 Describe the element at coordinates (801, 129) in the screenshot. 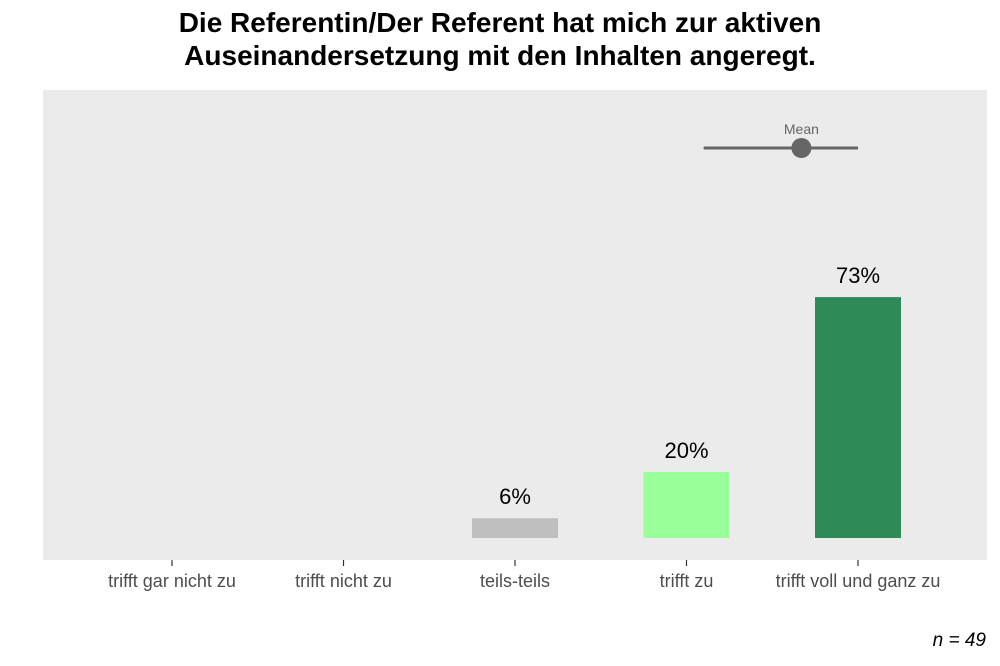

I see `mean-label: Mean` at that location.